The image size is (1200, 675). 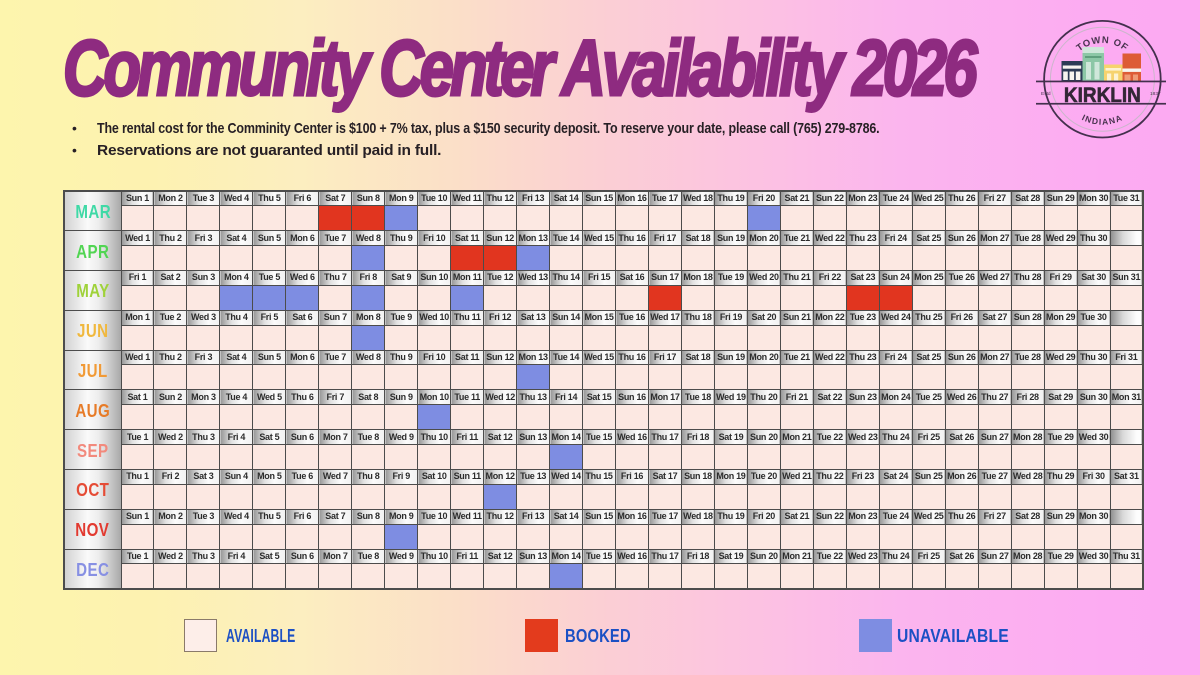 What do you see at coordinates (1102, 119) in the screenshot?
I see `svg-text: INDIANA` at bounding box center [1102, 119].